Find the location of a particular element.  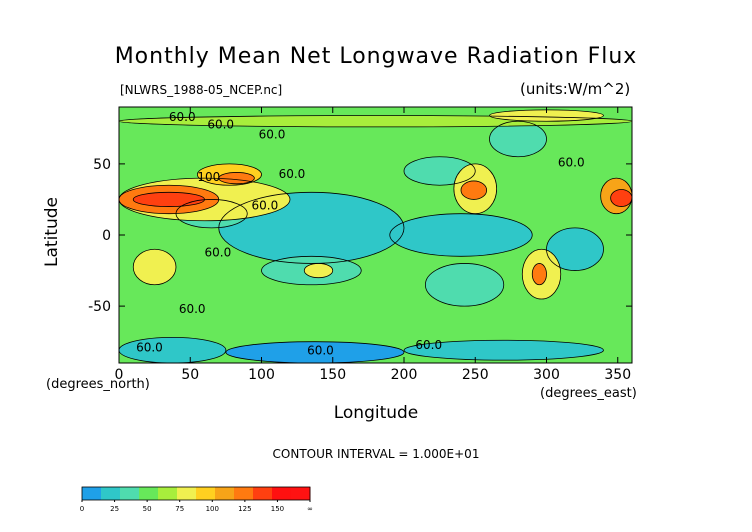

x-tick-label: 0 is located at coordinates (119, 375).